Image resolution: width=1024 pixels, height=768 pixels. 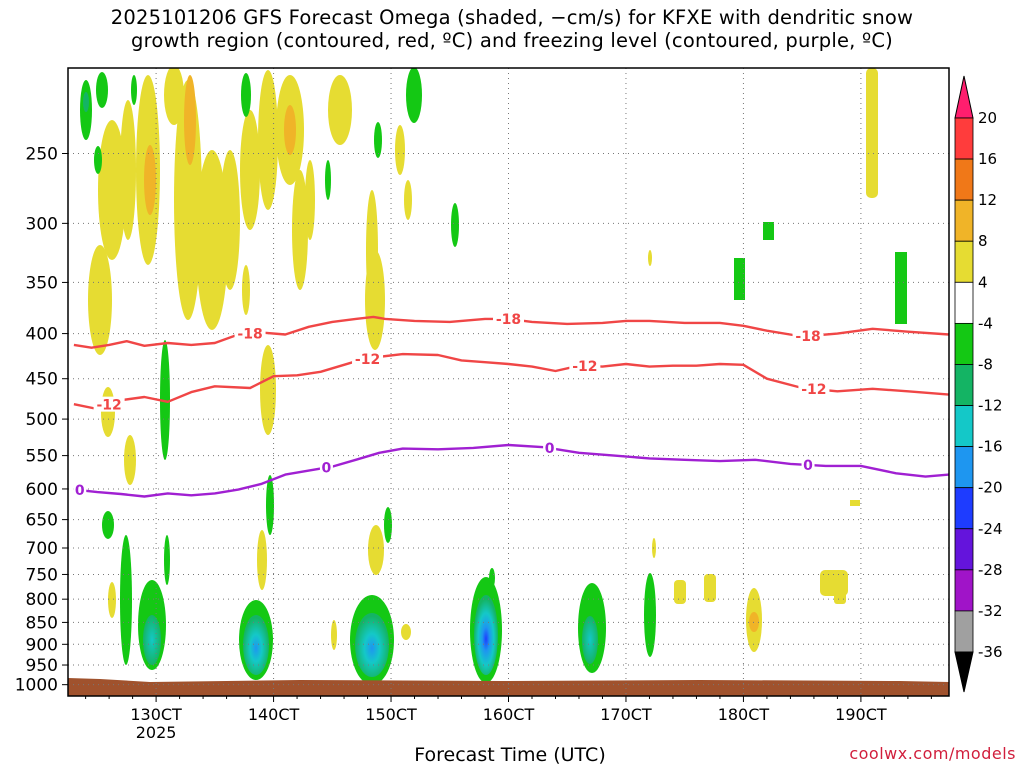 What do you see at coordinates (42, 666) in the screenshot?
I see `y-tick-label: 950` at bounding box center [42, 666].